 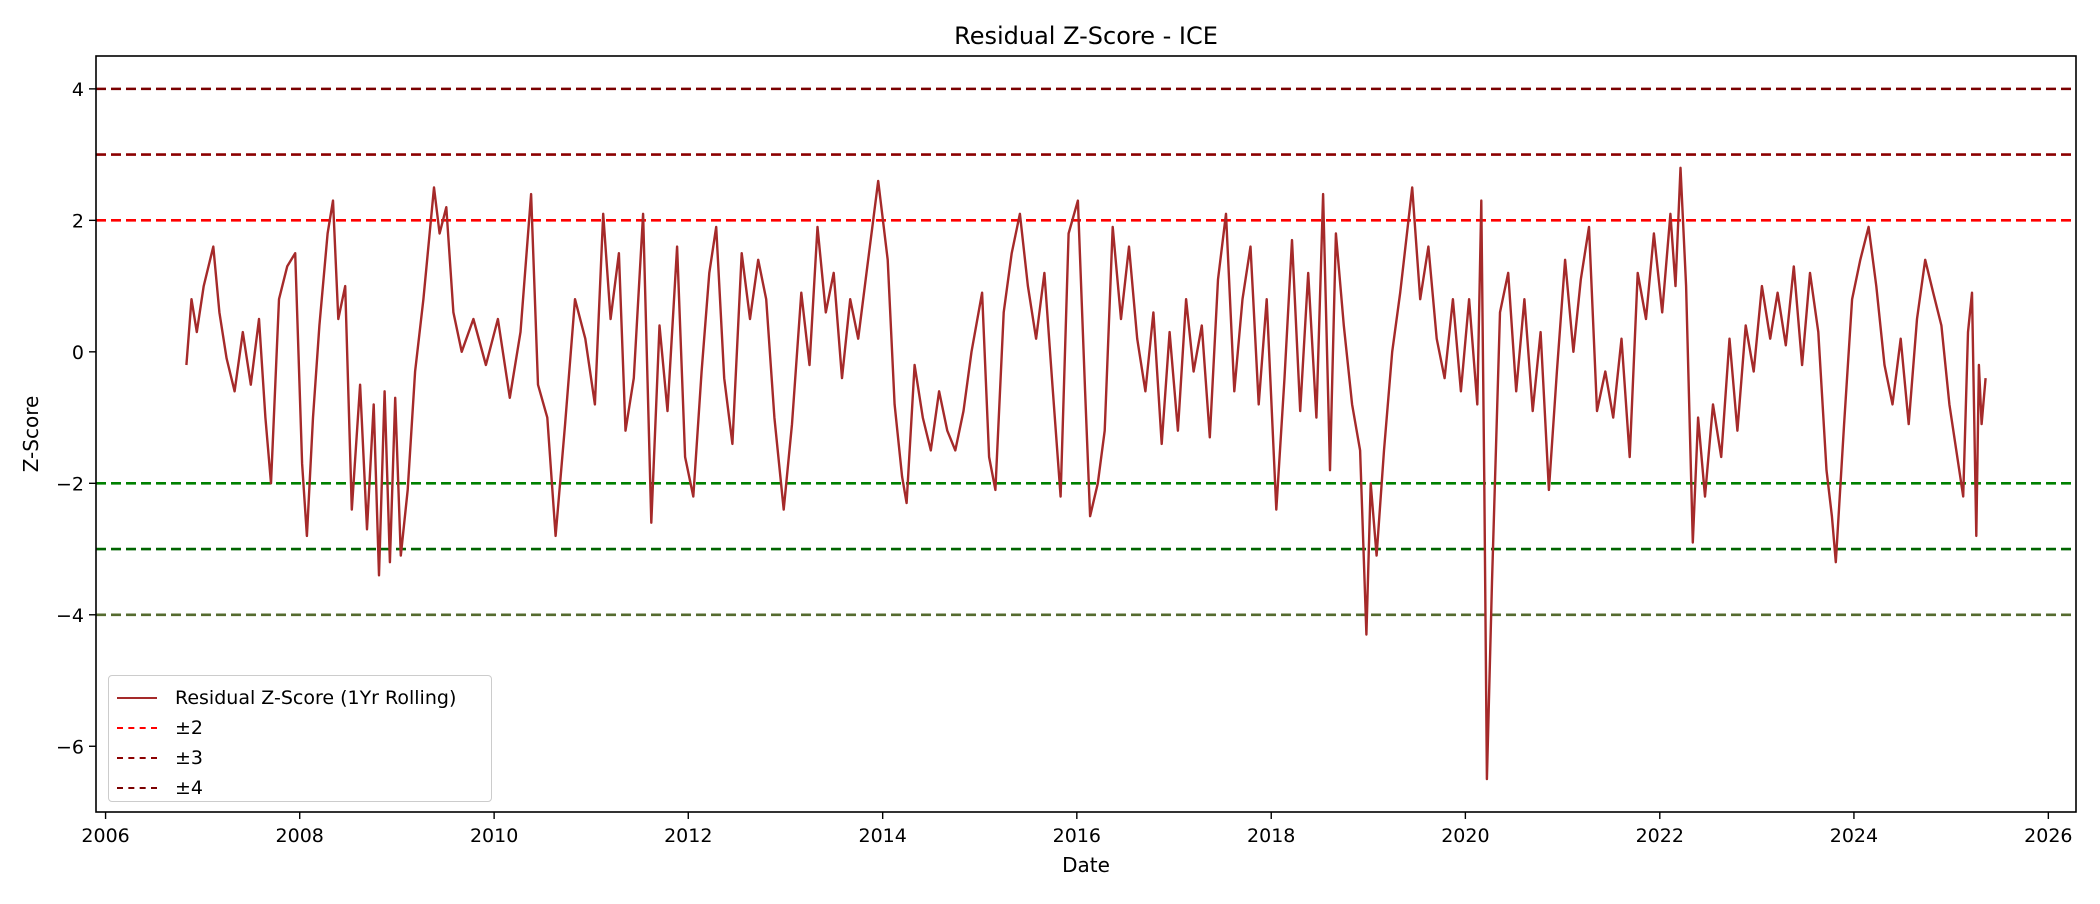 What do you see at coordinates (70, 747) in the screenshot?
I see `y-tick-label: −6` at bounding box center [70, 747].